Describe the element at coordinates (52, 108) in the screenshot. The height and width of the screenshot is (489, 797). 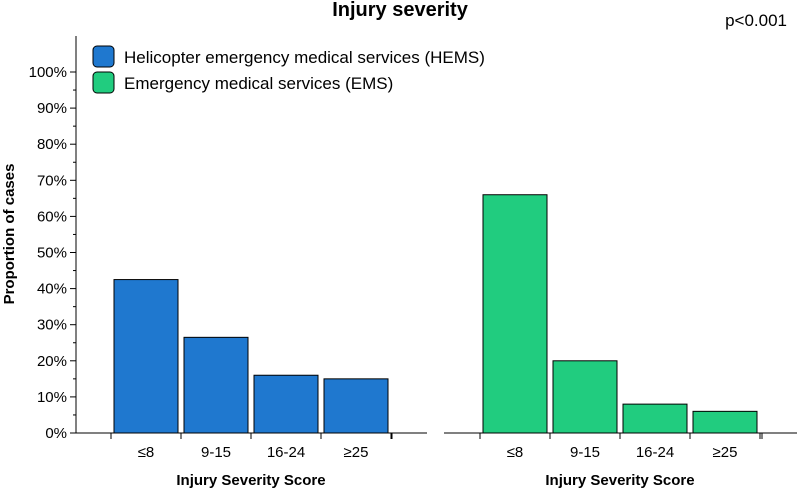
I see `y-tick-label: 90%` at that location.